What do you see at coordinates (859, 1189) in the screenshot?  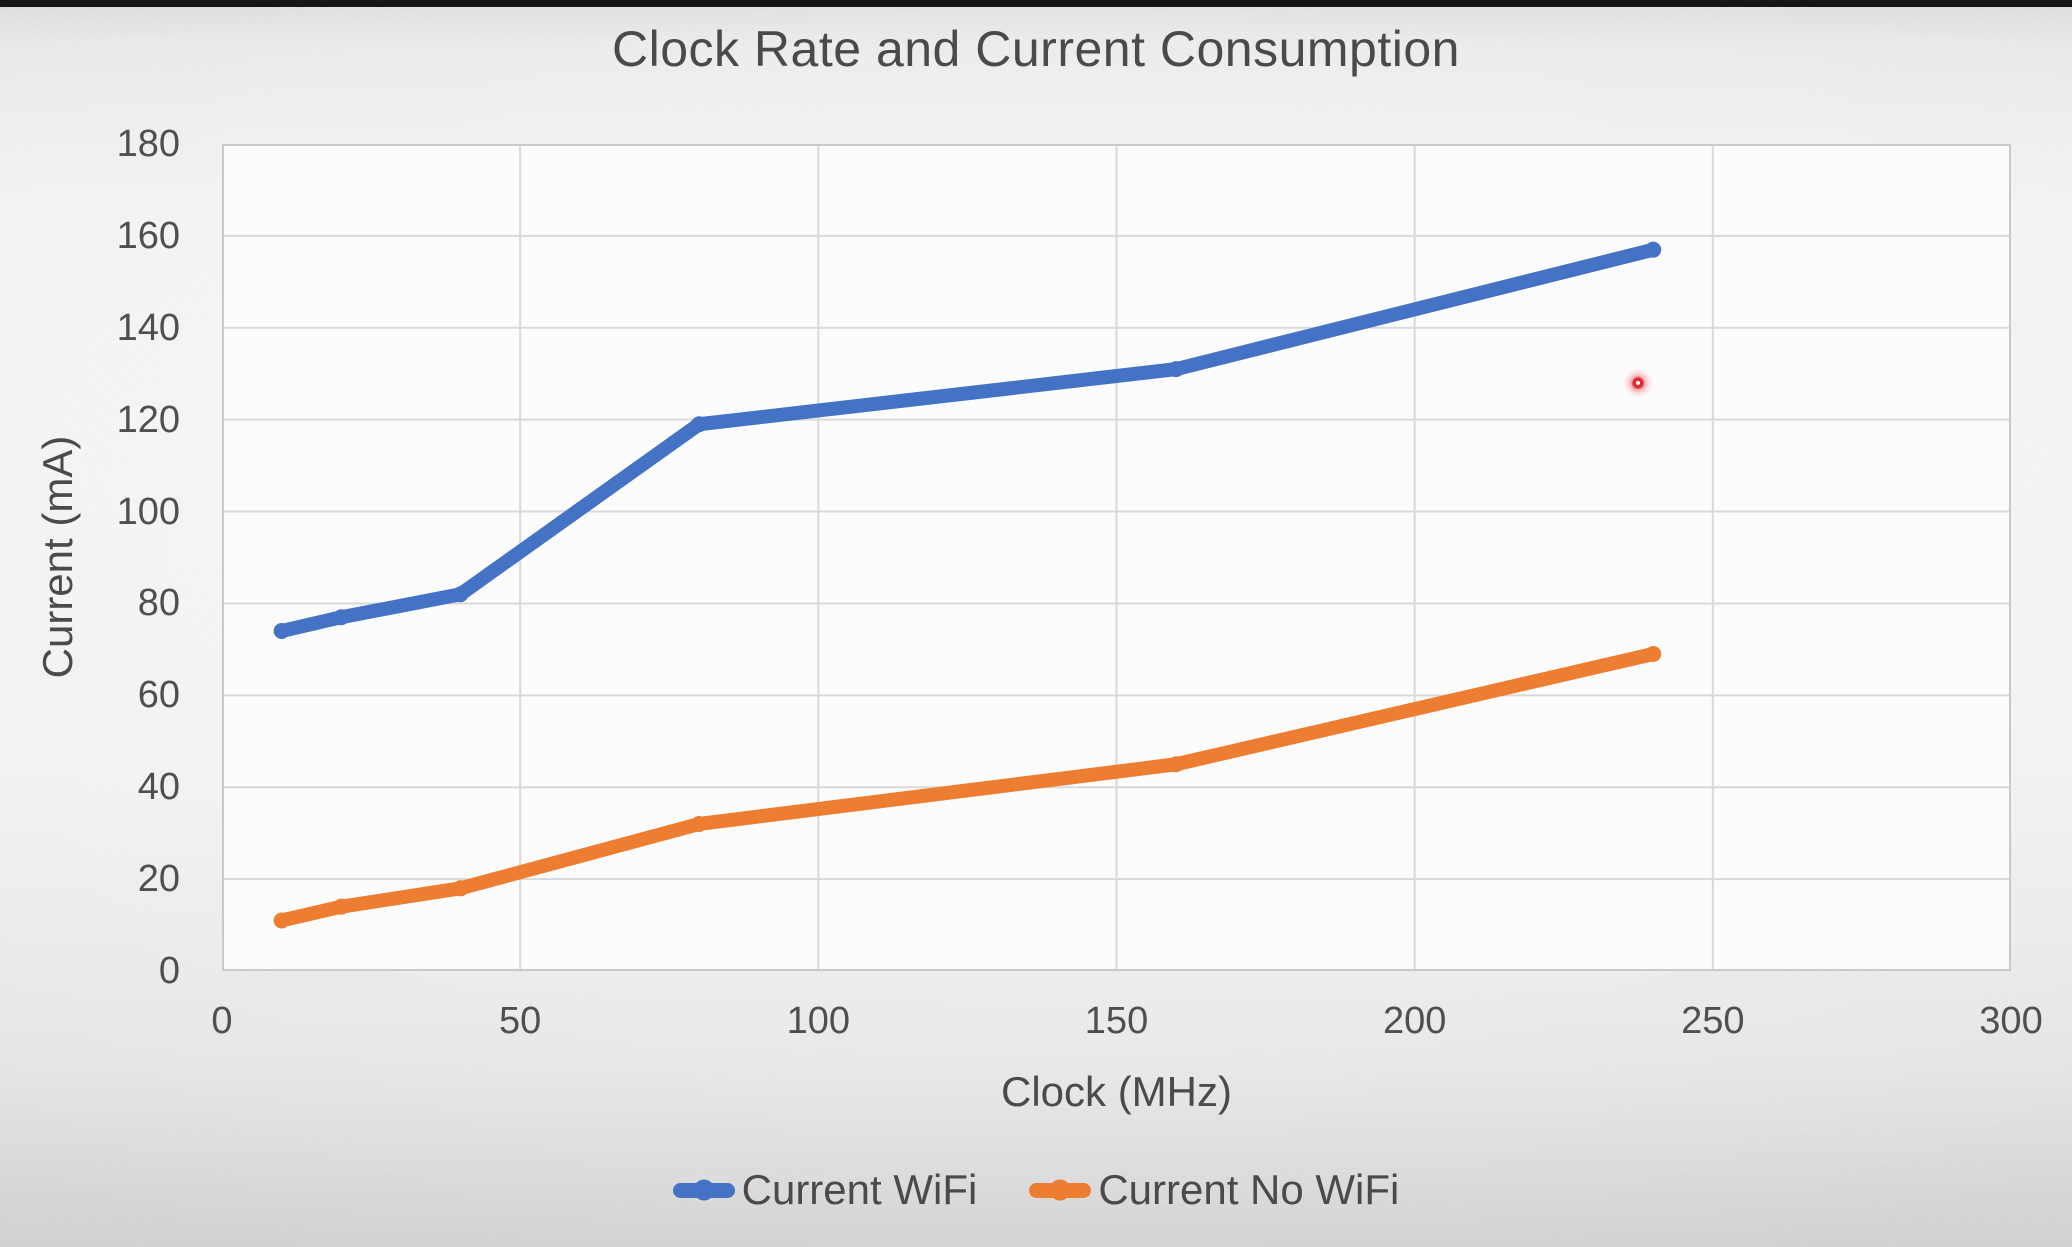 I see `legend-label: Current WiFi` at bounding box center [859, 1189].